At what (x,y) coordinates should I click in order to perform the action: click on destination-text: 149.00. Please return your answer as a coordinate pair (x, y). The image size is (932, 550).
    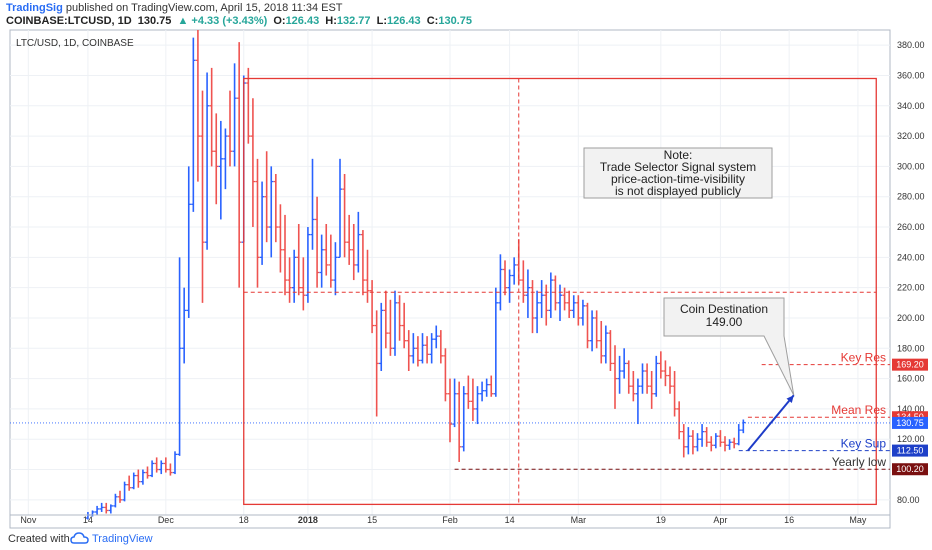
    Looking at the image, I should click on (724, 322).